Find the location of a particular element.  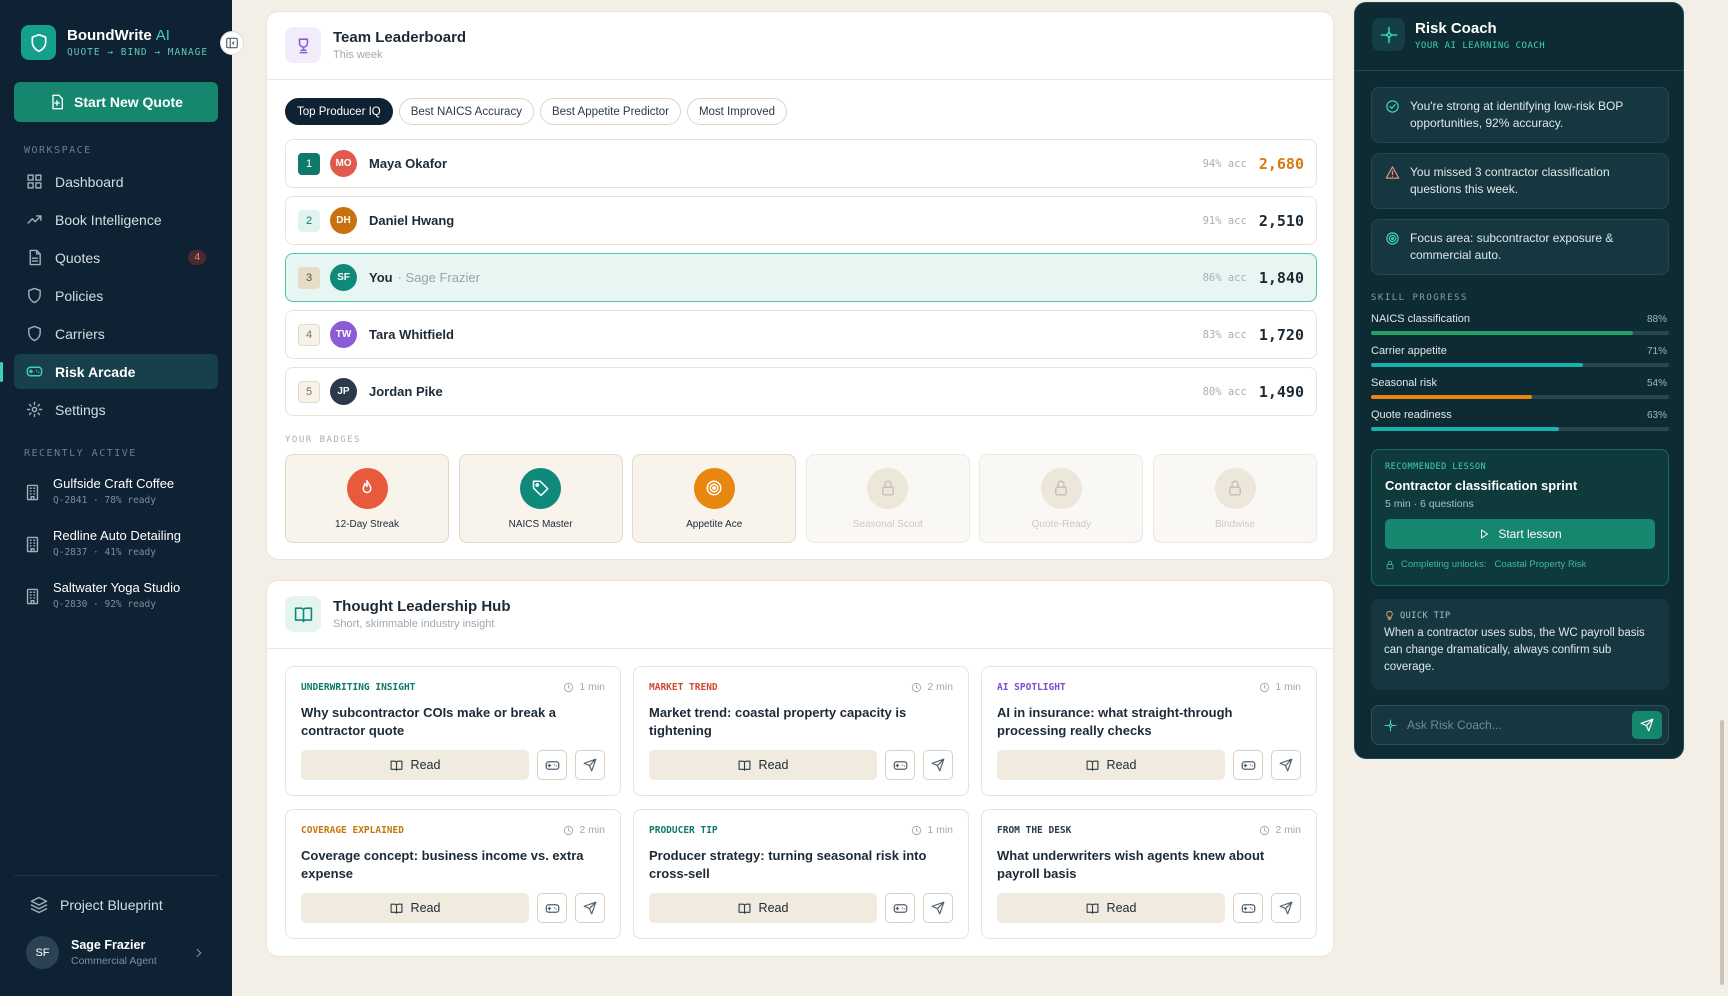

badge-label: Quote-Ready is located at coordinates (1061, 524).